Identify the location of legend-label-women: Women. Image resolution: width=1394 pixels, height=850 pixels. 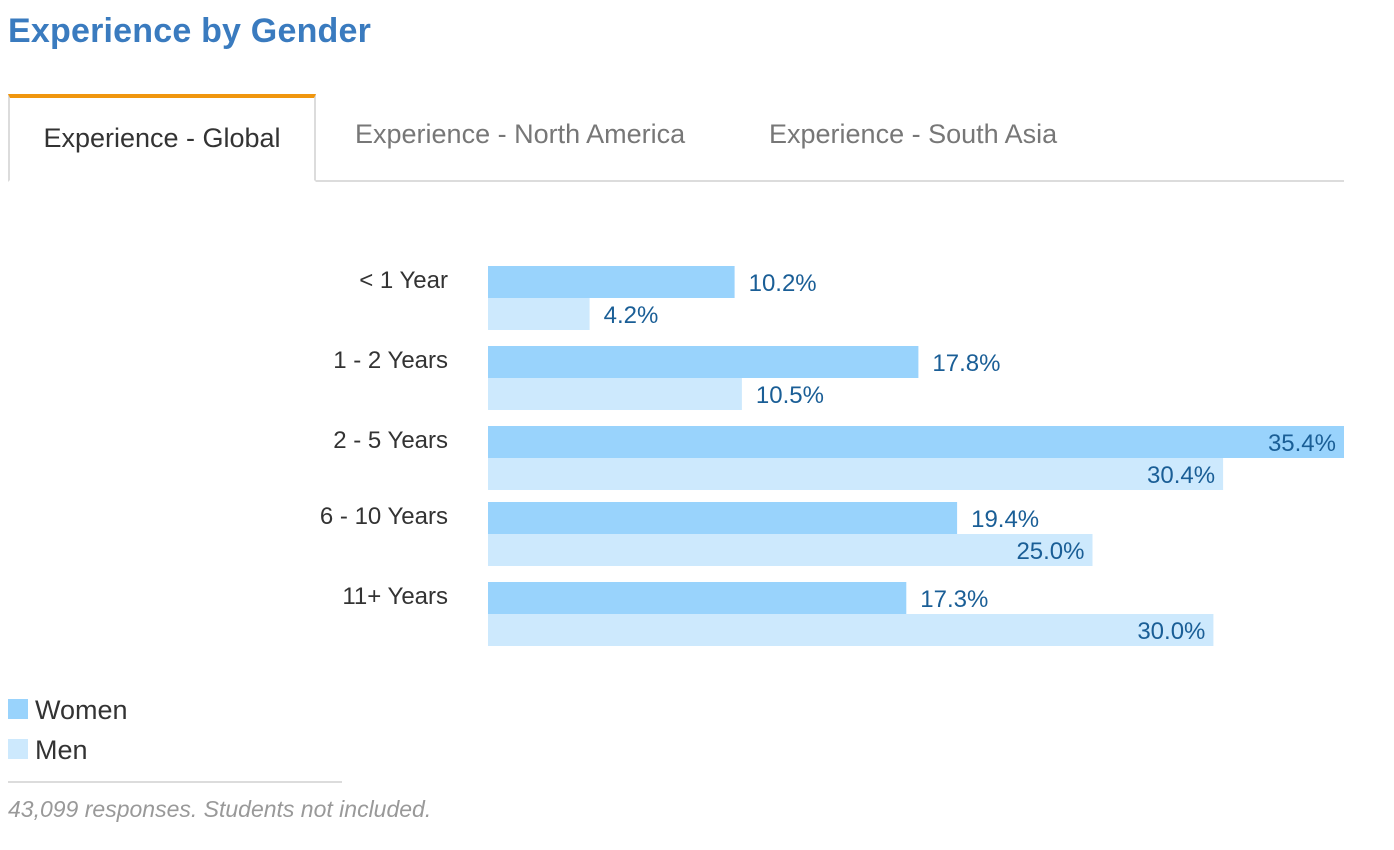
(81, 710).